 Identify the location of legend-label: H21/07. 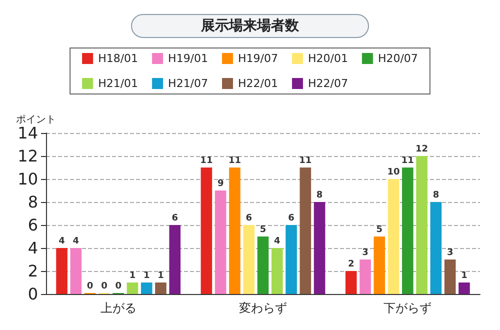
(188, 83).